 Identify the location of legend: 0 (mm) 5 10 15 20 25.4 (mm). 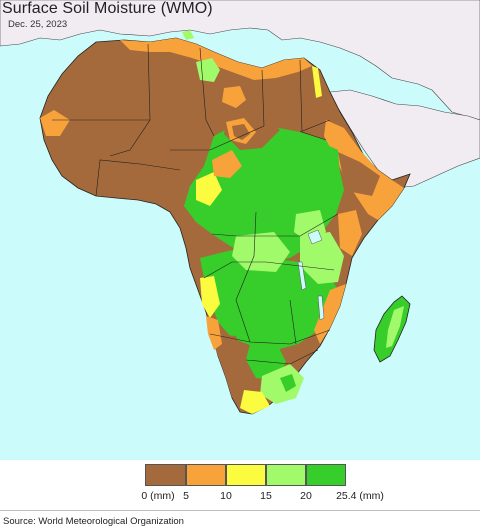
(240, 484).